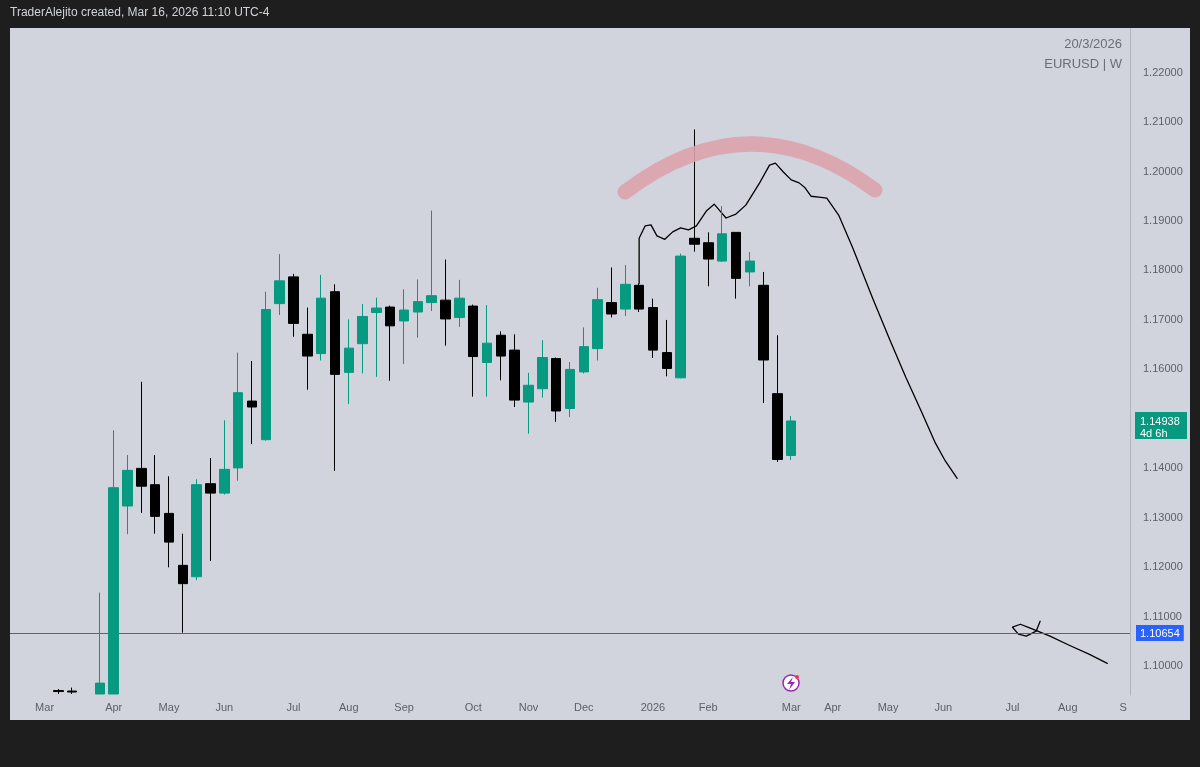 The width and height of the screenshot is (1200, 767). What do you see at coordinates (1163, 318) in the screenshot?
I see `y-tick-label: 1.17000` at bounding box center [1163, 318].